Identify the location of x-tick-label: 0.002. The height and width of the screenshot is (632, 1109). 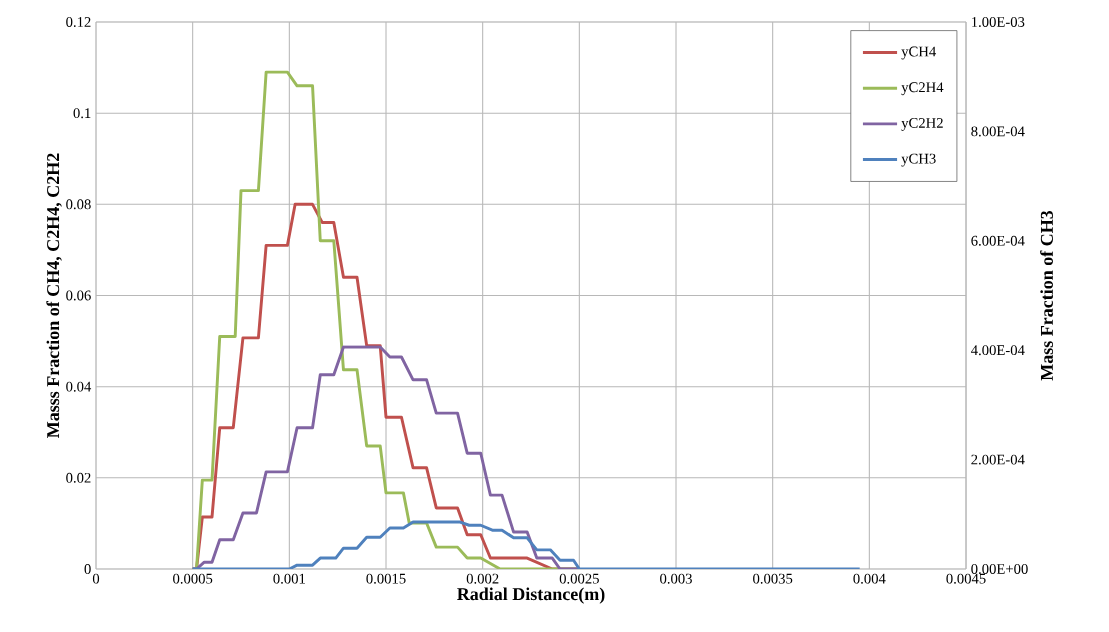
(482, 578).